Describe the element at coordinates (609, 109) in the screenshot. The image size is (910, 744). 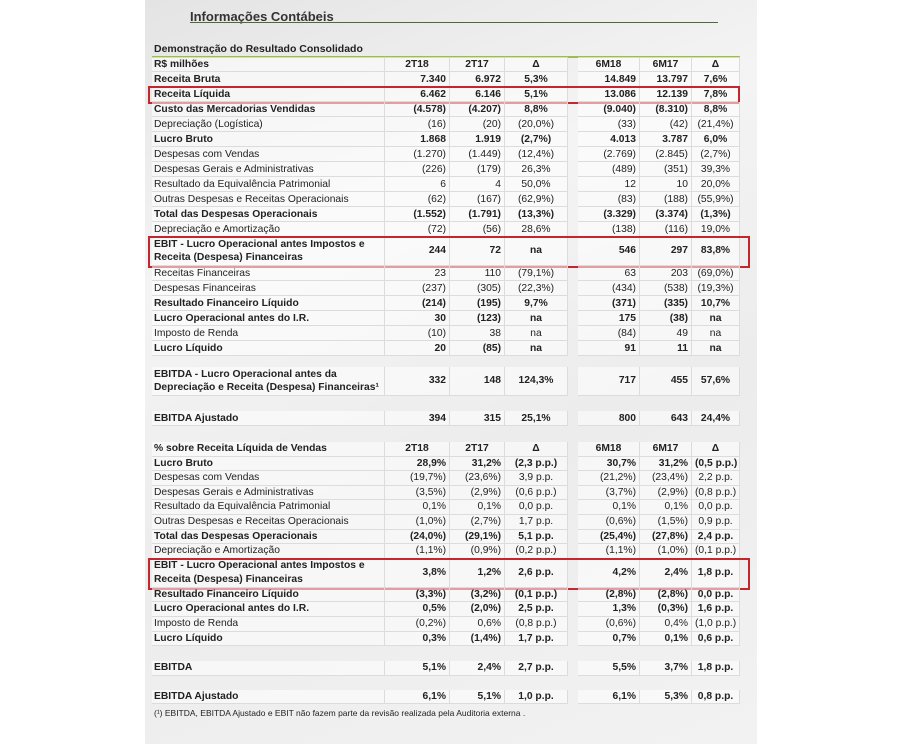
I see `cell-6m18: (9.040)` at that location.